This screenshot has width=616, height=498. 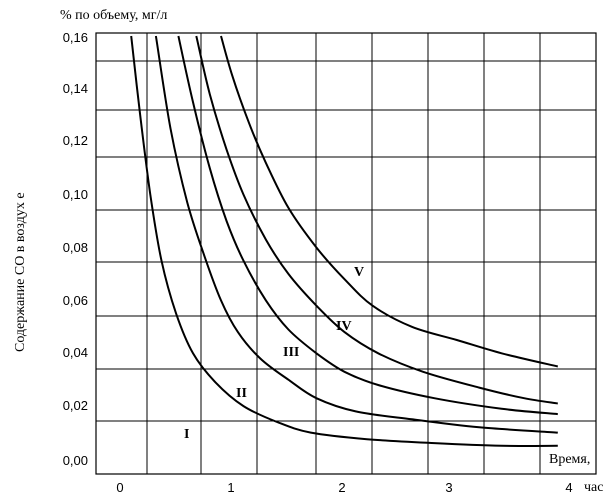 I want to click on x-axis-unit: час, so click(x=593, y=487).